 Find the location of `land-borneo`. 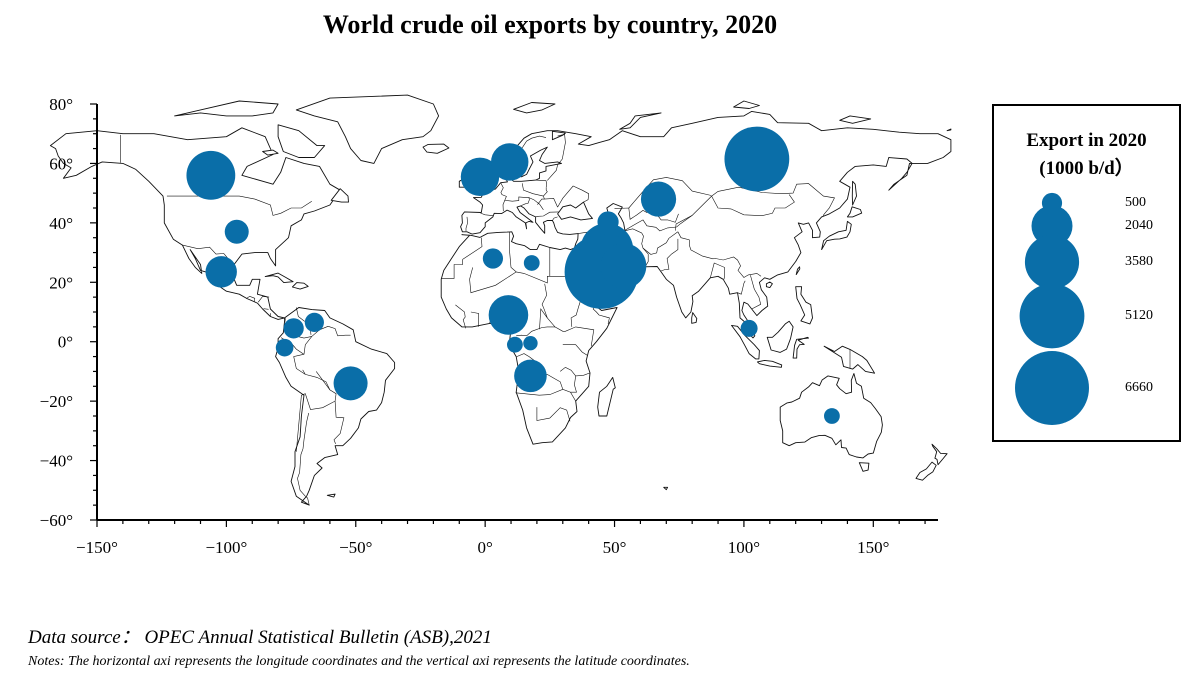

land-borneo is located at coordinates (780, 336).